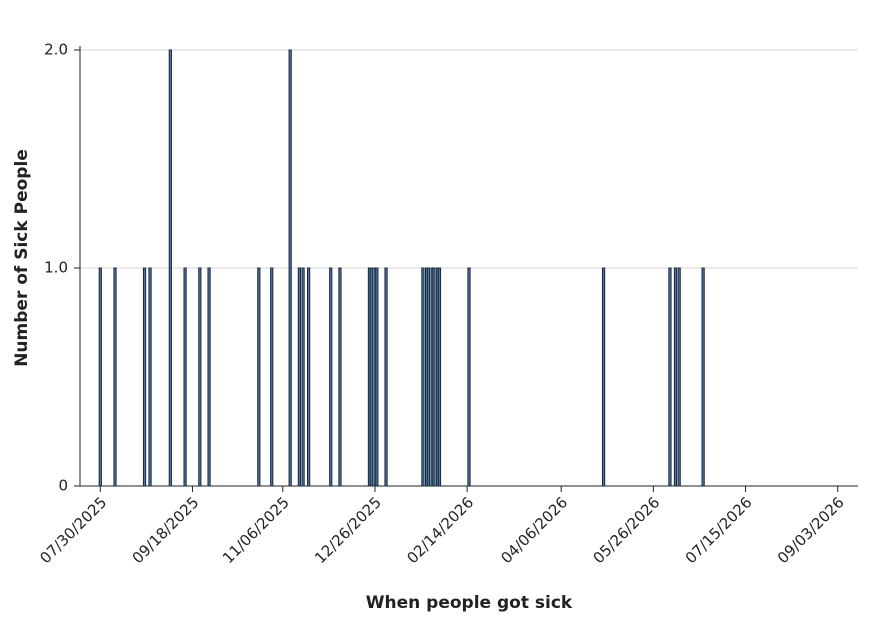  I want to click on x-tick-label: 11/06/2025, so click(256, 530).